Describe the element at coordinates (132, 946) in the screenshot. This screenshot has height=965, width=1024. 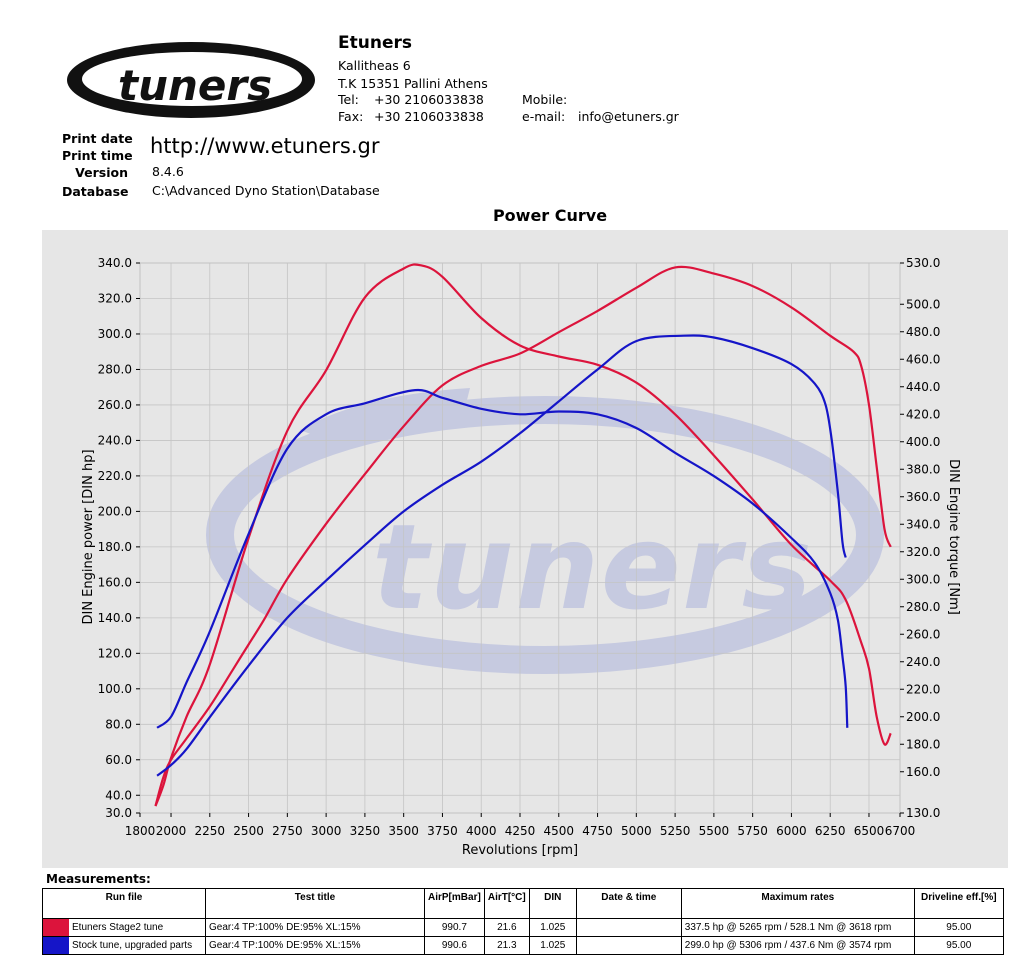
I see `run-file-name: Stock tune, upgraded parts` at that location.